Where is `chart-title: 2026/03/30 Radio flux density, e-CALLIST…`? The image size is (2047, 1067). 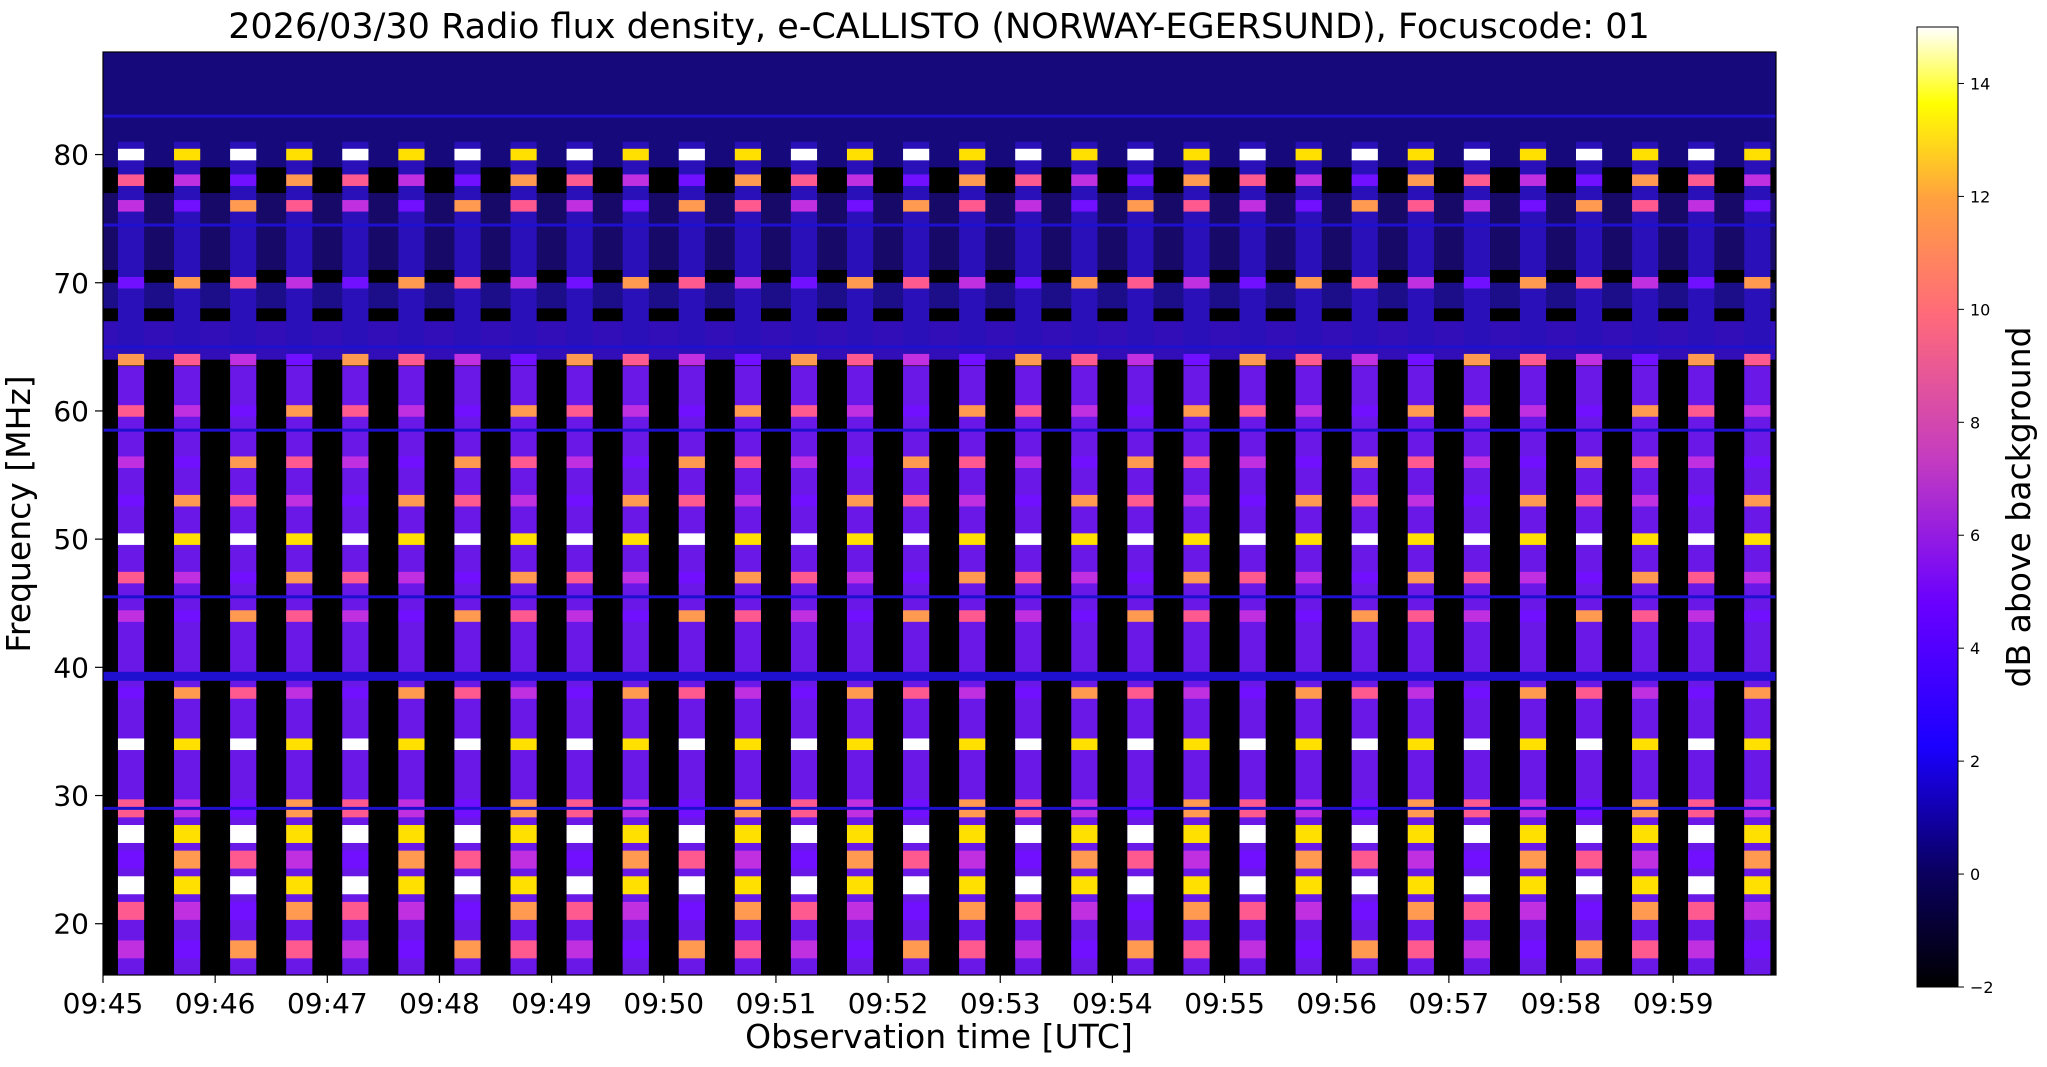 chart-title: 2026/03/30 Radio flux density, e-CALLIST… is located at coordinates (939, 27).